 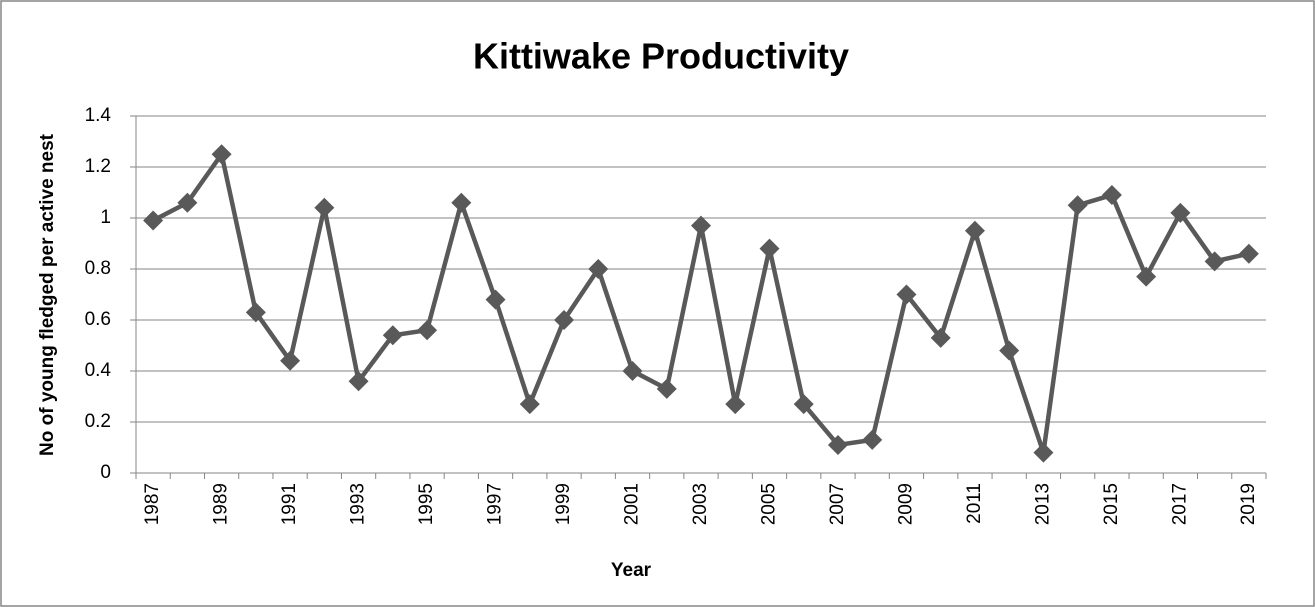 What do you see at coordinates (105, 217) in the screenshot?
I see `y-tick-label: 1` at bounding box center [105, 217].